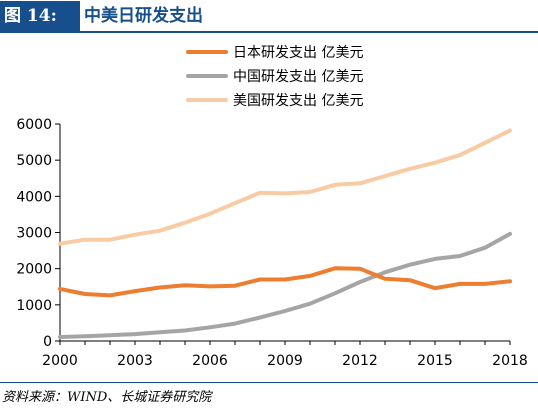 The image size is (538, 411). Describe the element at coordinates (34, 197) in the screenshot. I see `y-tick-label: 4000` at that location.